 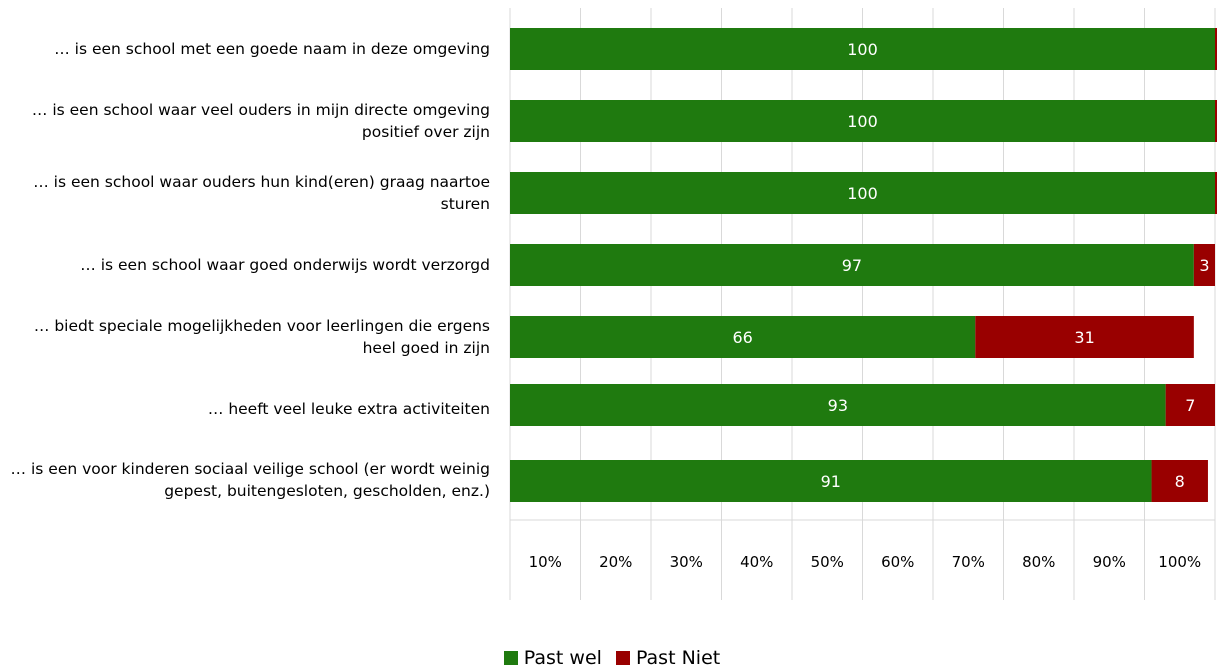 What do you see at coordinates (510, 658) in the screenshot?
I see `legend-swatch-past-wel` at bounding box center [510, 658].